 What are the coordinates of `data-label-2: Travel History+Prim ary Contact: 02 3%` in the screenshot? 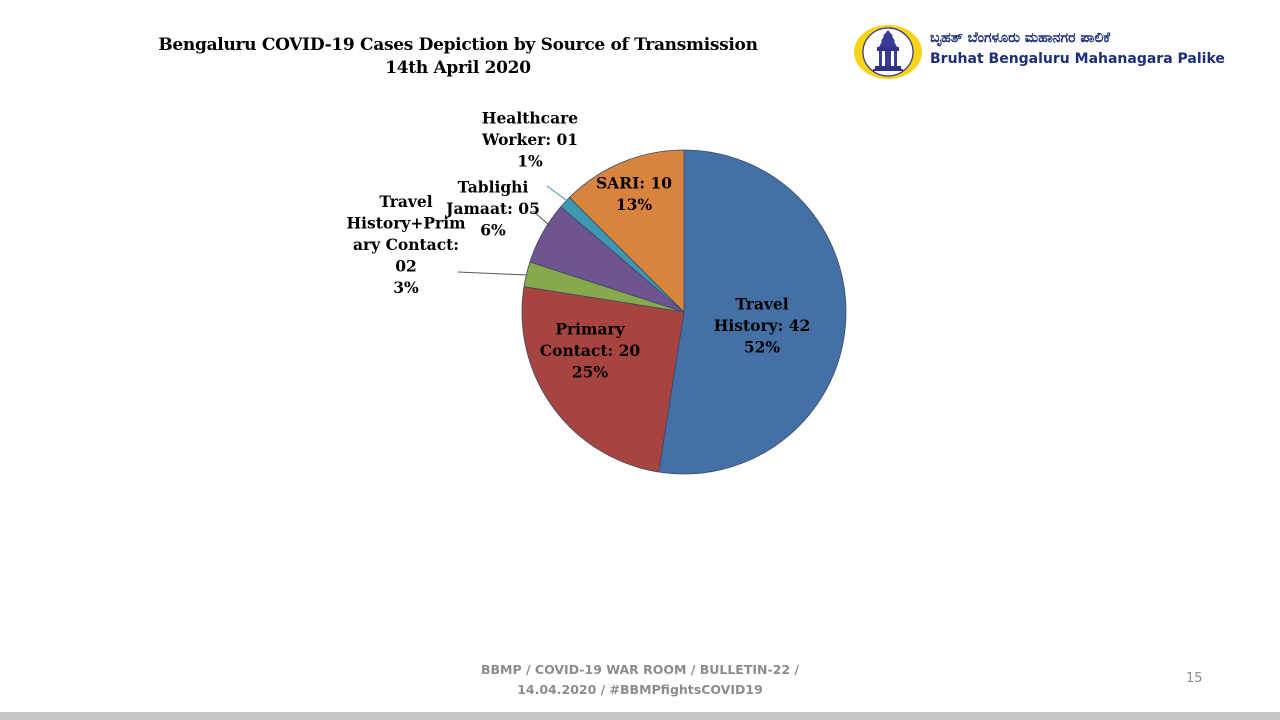 It's located at (406, 244).